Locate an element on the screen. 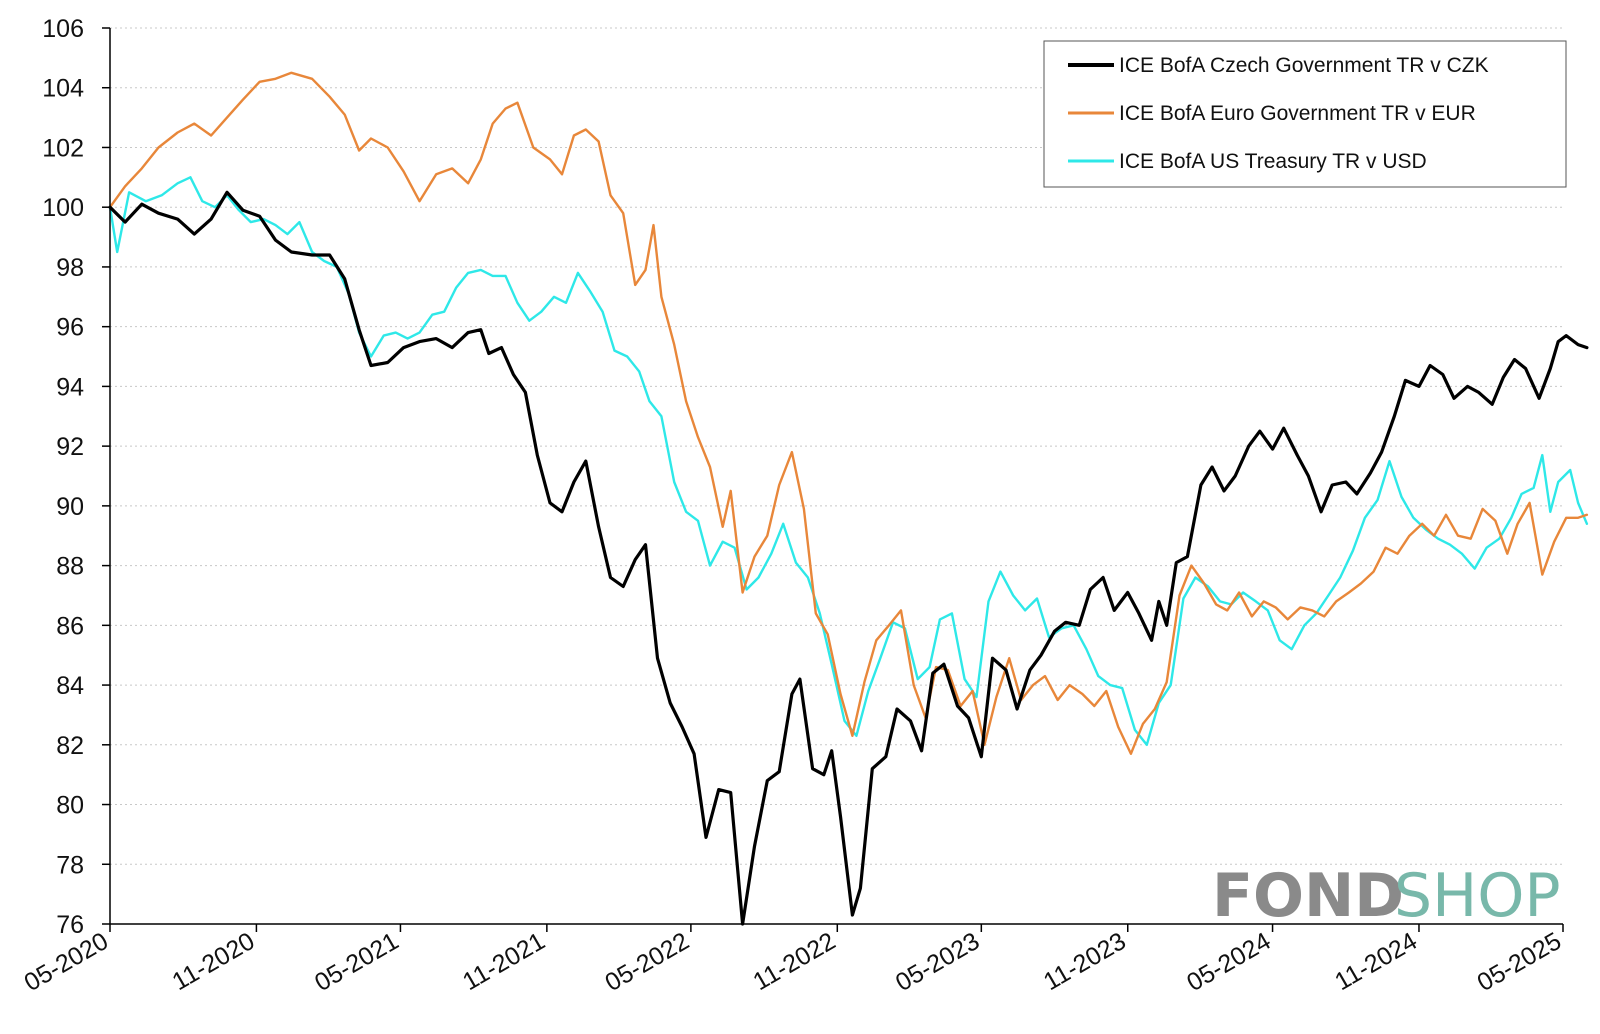  watermark-fond: FOND is located at coordinates (1308, 896).